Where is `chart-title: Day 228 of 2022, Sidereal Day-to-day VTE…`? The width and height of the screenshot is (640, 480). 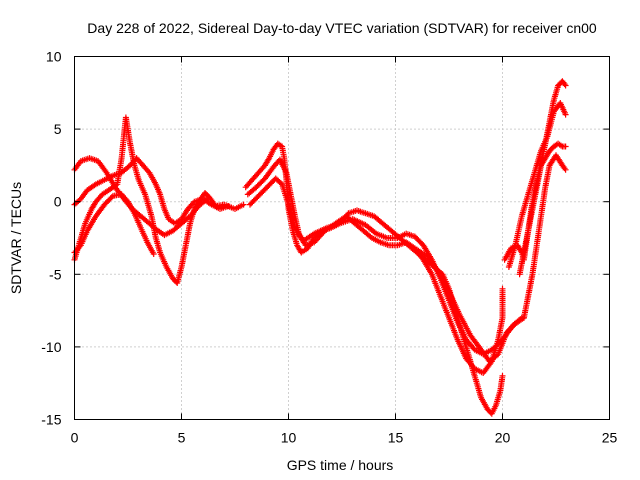
chart-title: Day 228 of 2022, Sidereal Day-to-day VTE… is located at coordinates (342, 28).